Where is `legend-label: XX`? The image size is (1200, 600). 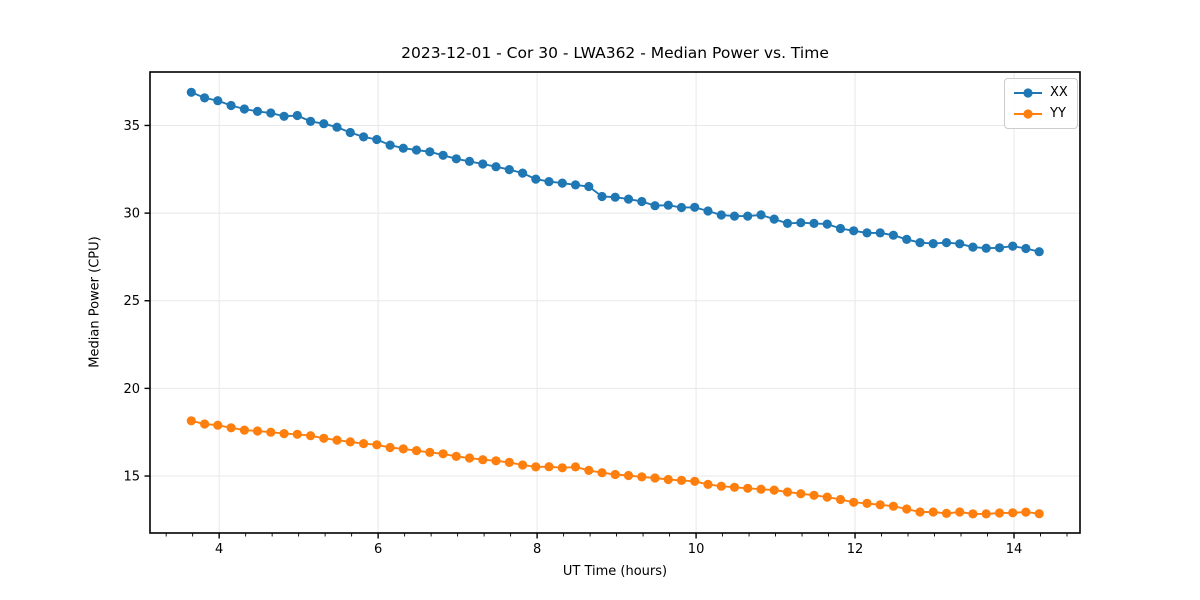 legend-label: XX is located at coordinates (1059, 92).